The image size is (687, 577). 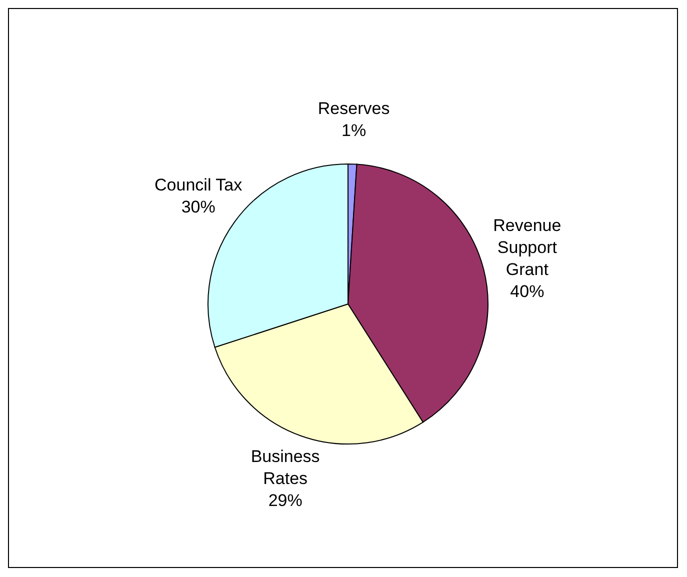 I want to click on slice-label: Business Rates, so click(x=285, y=467).